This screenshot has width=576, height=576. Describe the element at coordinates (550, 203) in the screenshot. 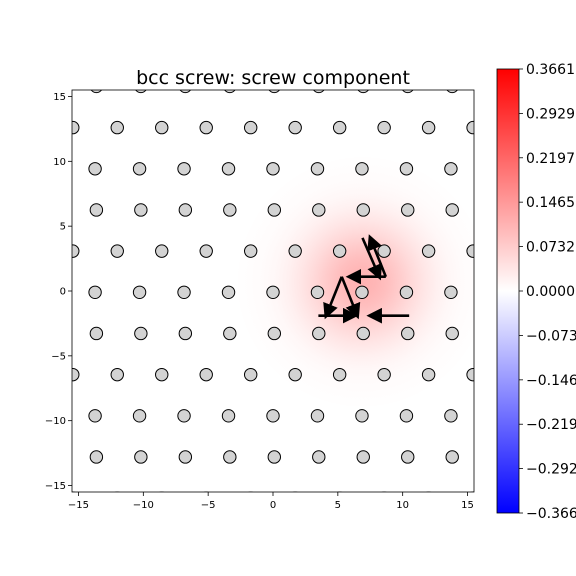

I see `colorbar-tick-label: 0.1465` at that location.